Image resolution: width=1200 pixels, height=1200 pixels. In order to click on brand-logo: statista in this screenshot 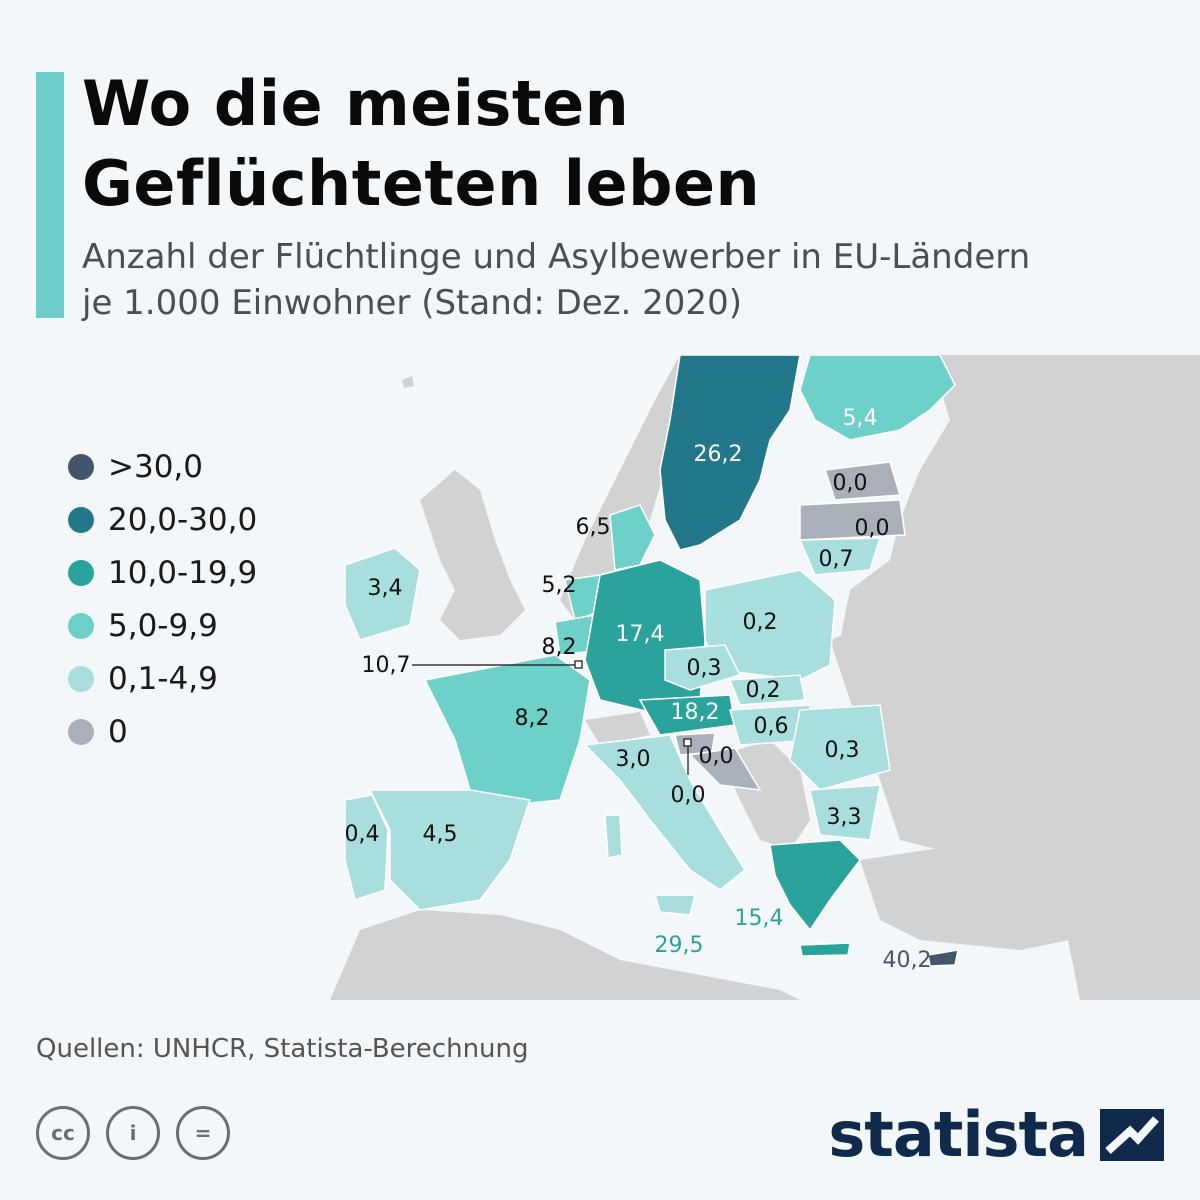, I will do `click(996, 1134)`.